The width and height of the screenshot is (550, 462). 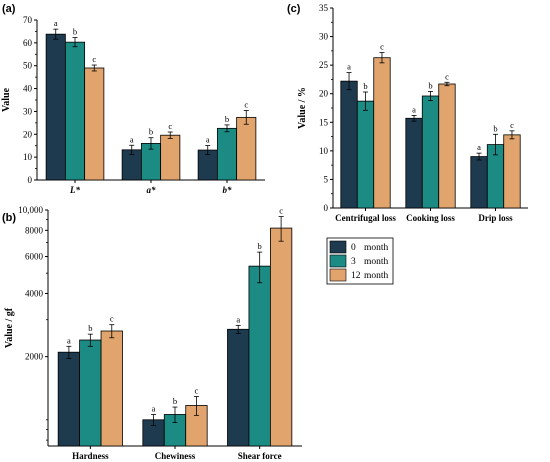 I want to click on legend-number: 3, so click(x=353, y=262).